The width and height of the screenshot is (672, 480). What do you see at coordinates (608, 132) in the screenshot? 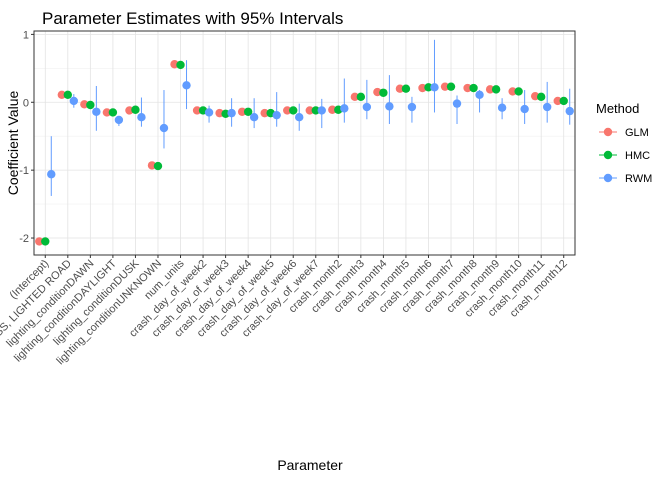
I see `legend-key-glm` at bounding box center [608, 132].